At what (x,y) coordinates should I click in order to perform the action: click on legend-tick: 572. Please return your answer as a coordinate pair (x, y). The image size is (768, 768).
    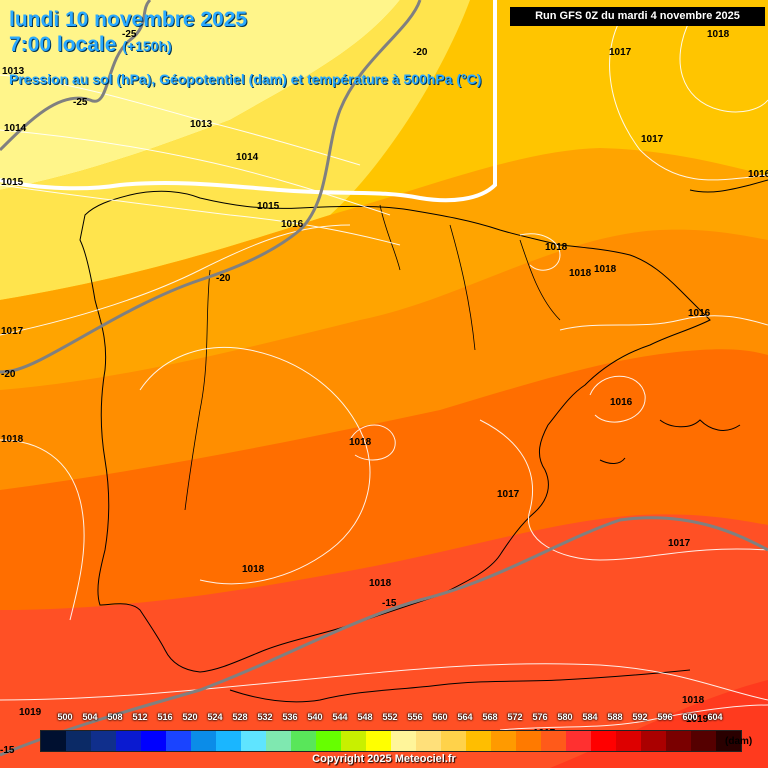
    Looking at the image, I should click on (515, 717).